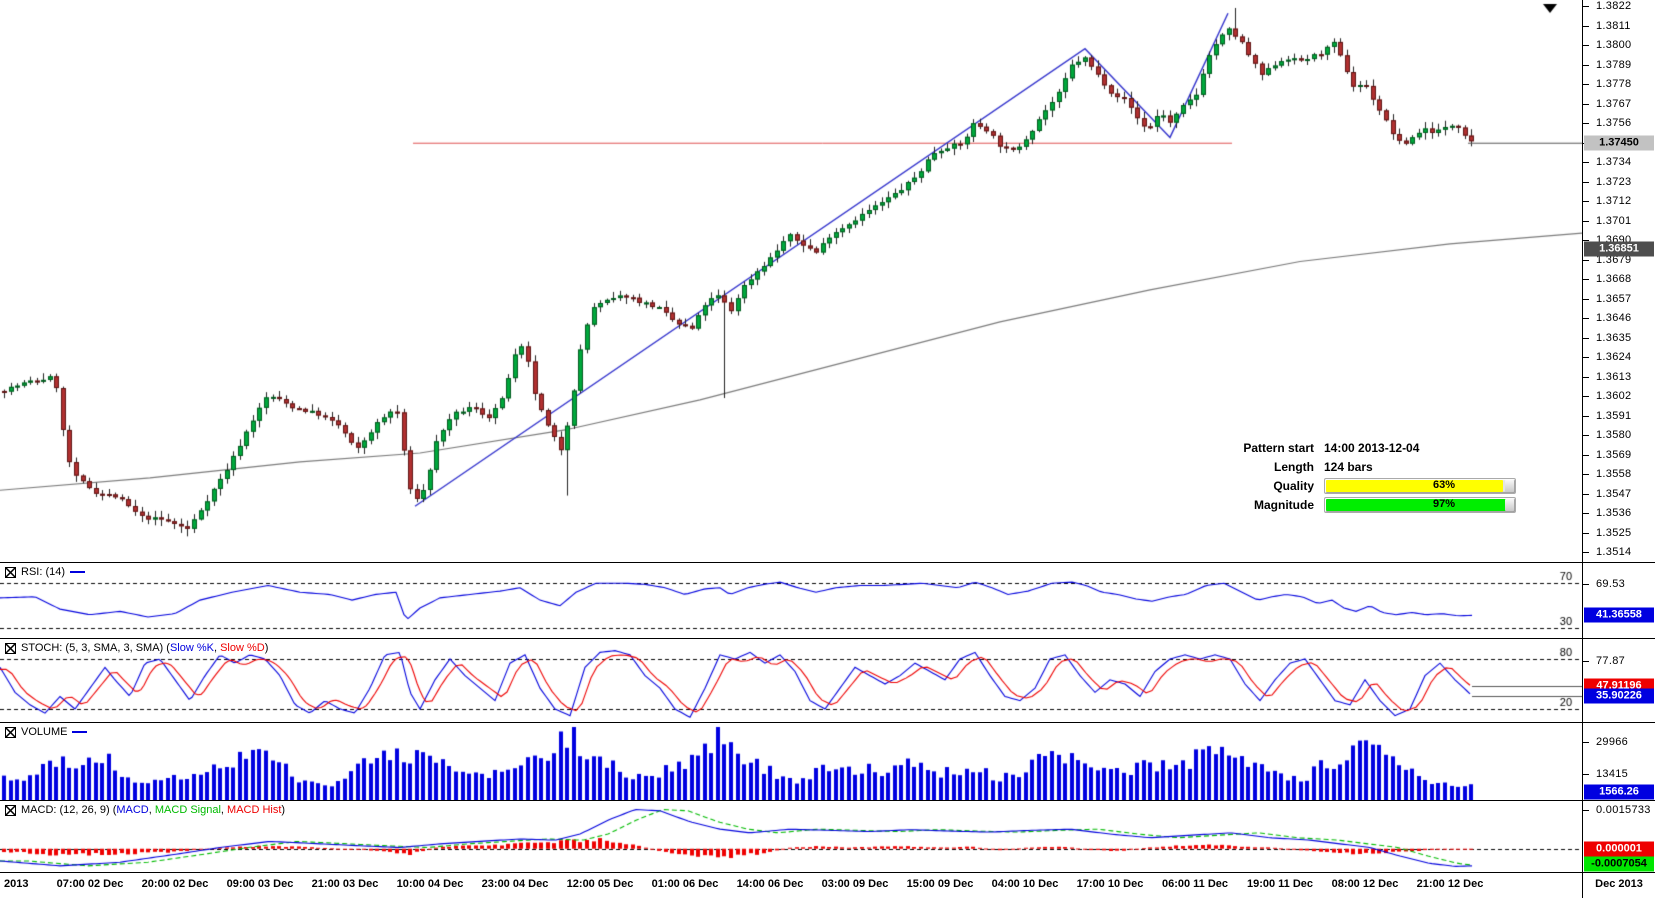  I want to click on rsi-legend: RSI: (14), so click(45, 572).